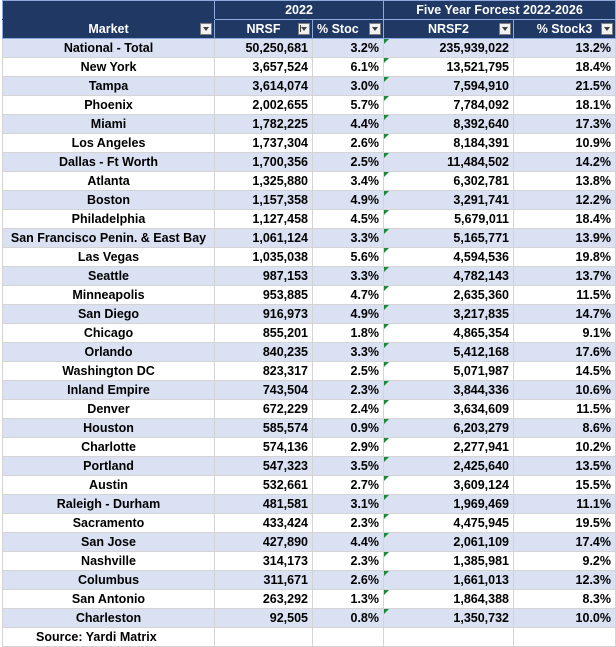 The height and width of the screenshot is (647, 616). I want to click on nrsf2-cell: 2,635,360, so click(448, 295).